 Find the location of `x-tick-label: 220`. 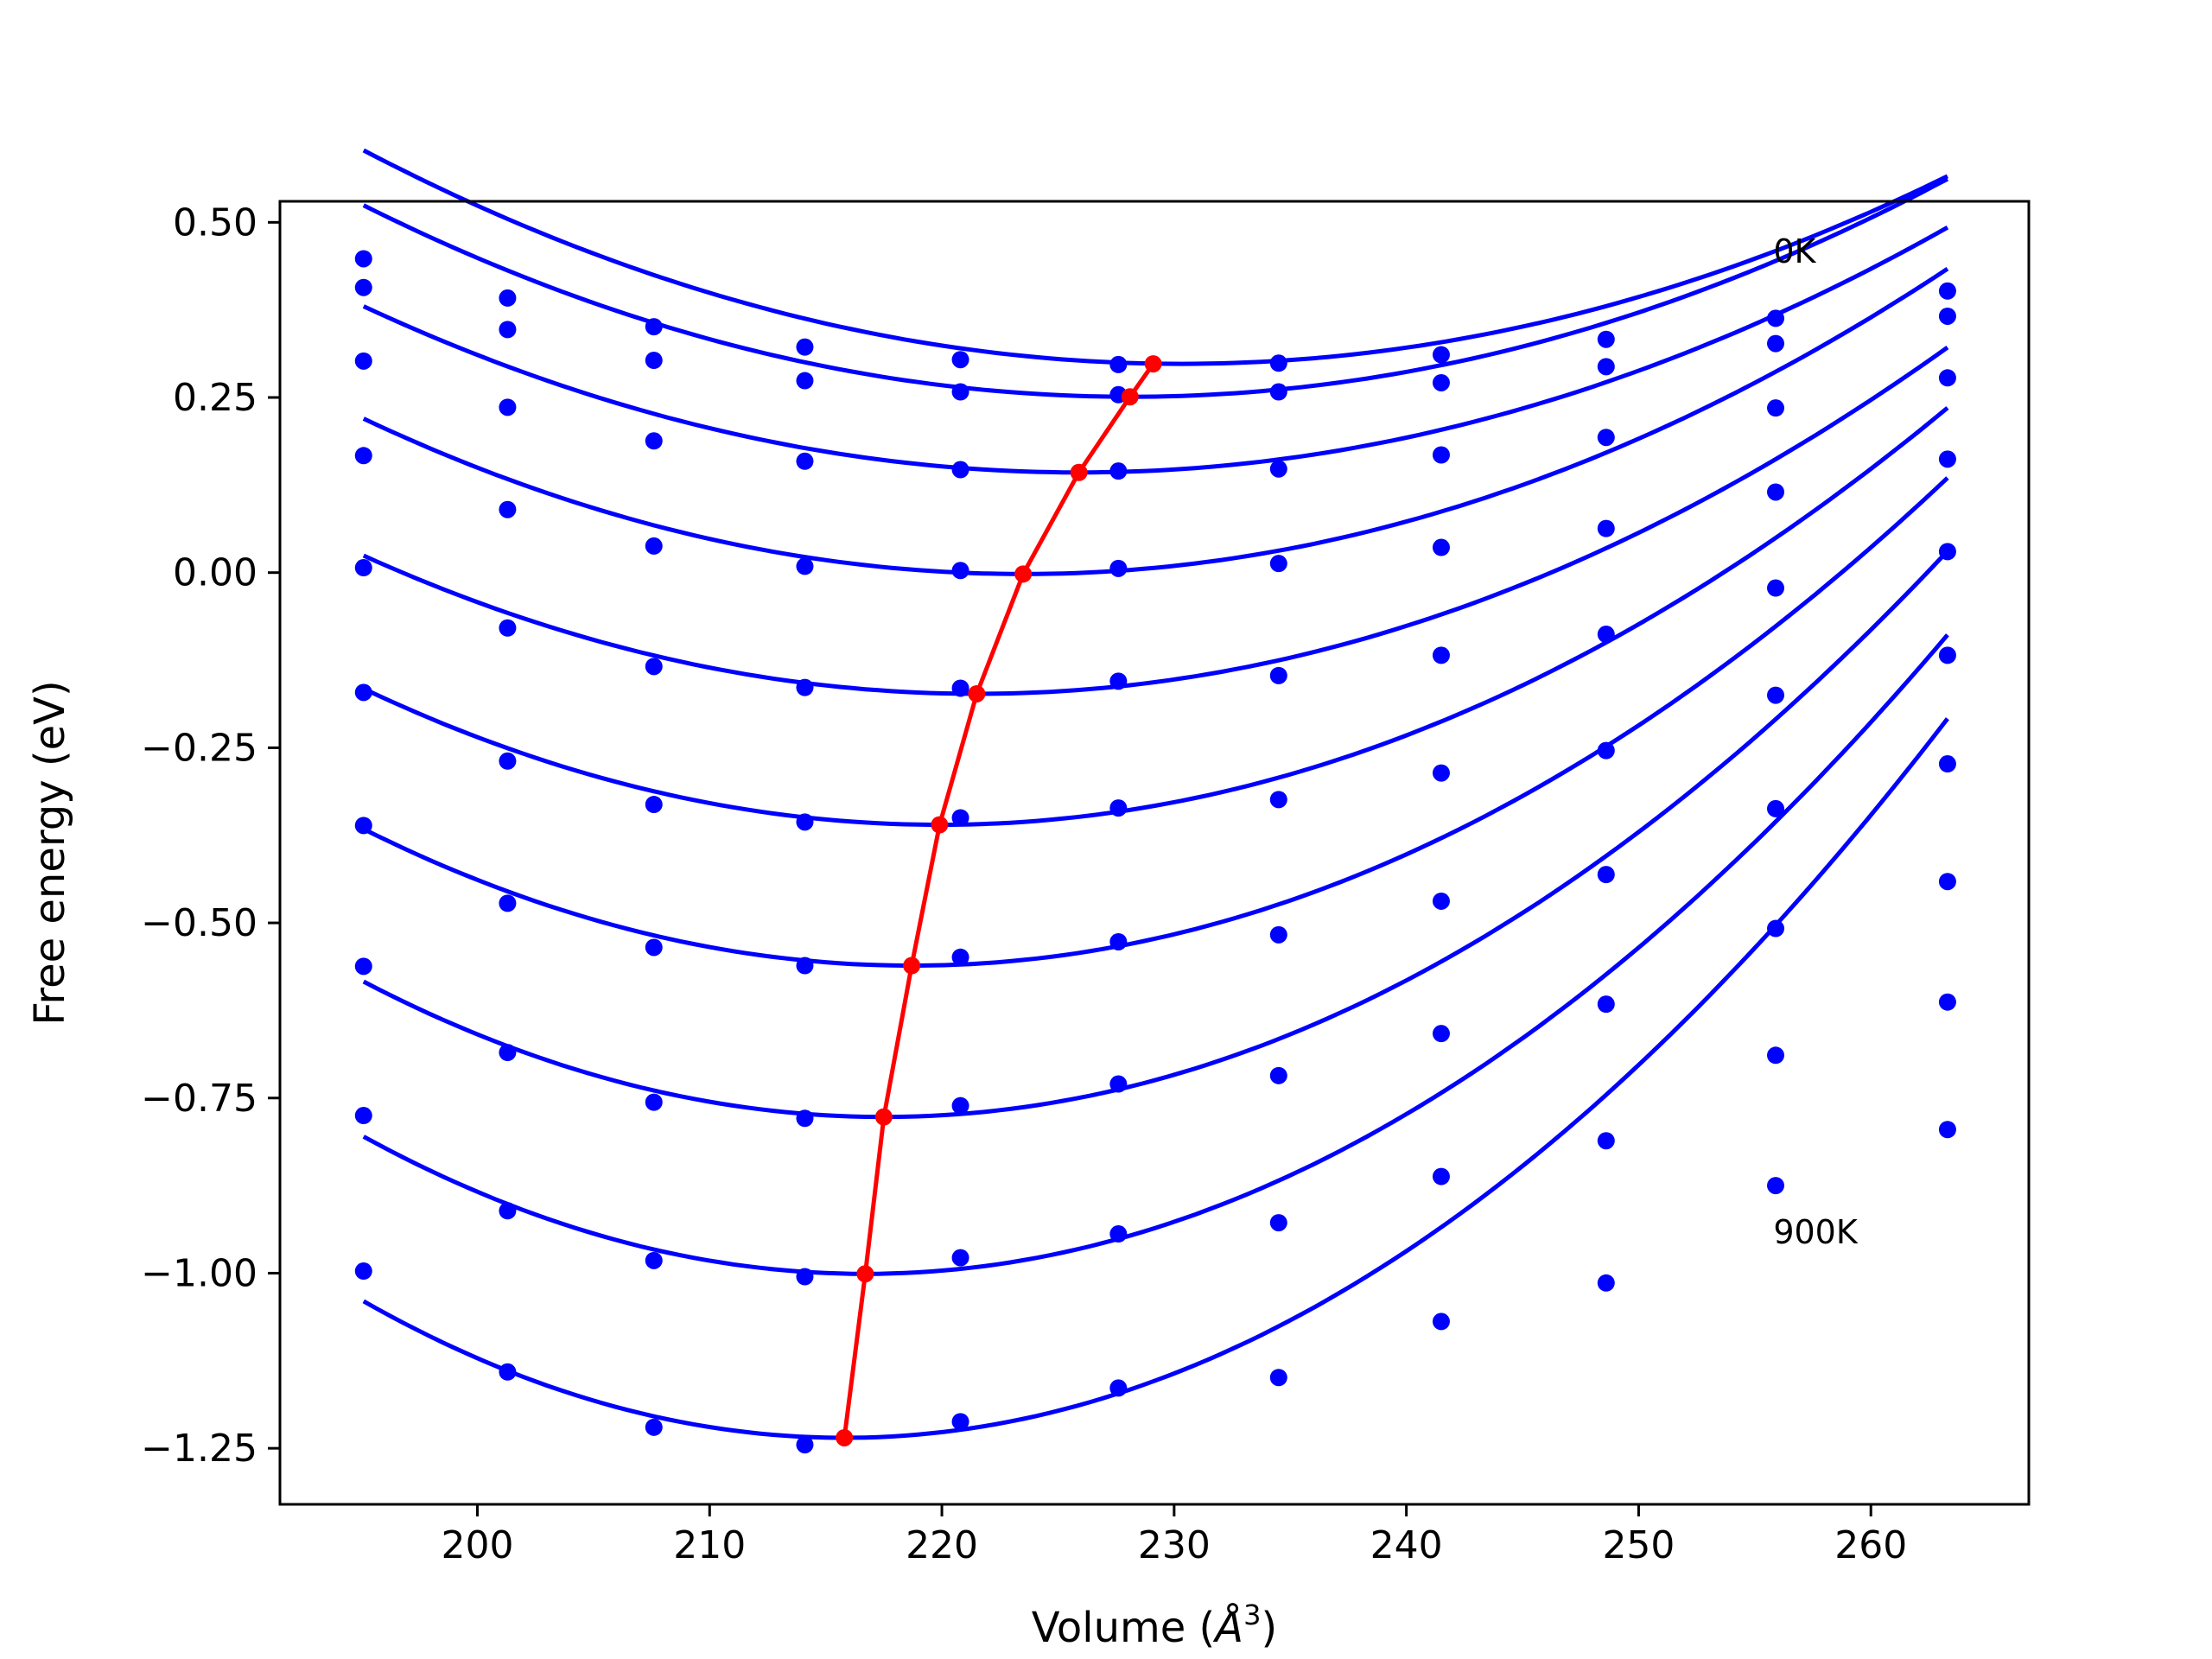

x-tick-label: 220 is located at coordinates (942, 1545).